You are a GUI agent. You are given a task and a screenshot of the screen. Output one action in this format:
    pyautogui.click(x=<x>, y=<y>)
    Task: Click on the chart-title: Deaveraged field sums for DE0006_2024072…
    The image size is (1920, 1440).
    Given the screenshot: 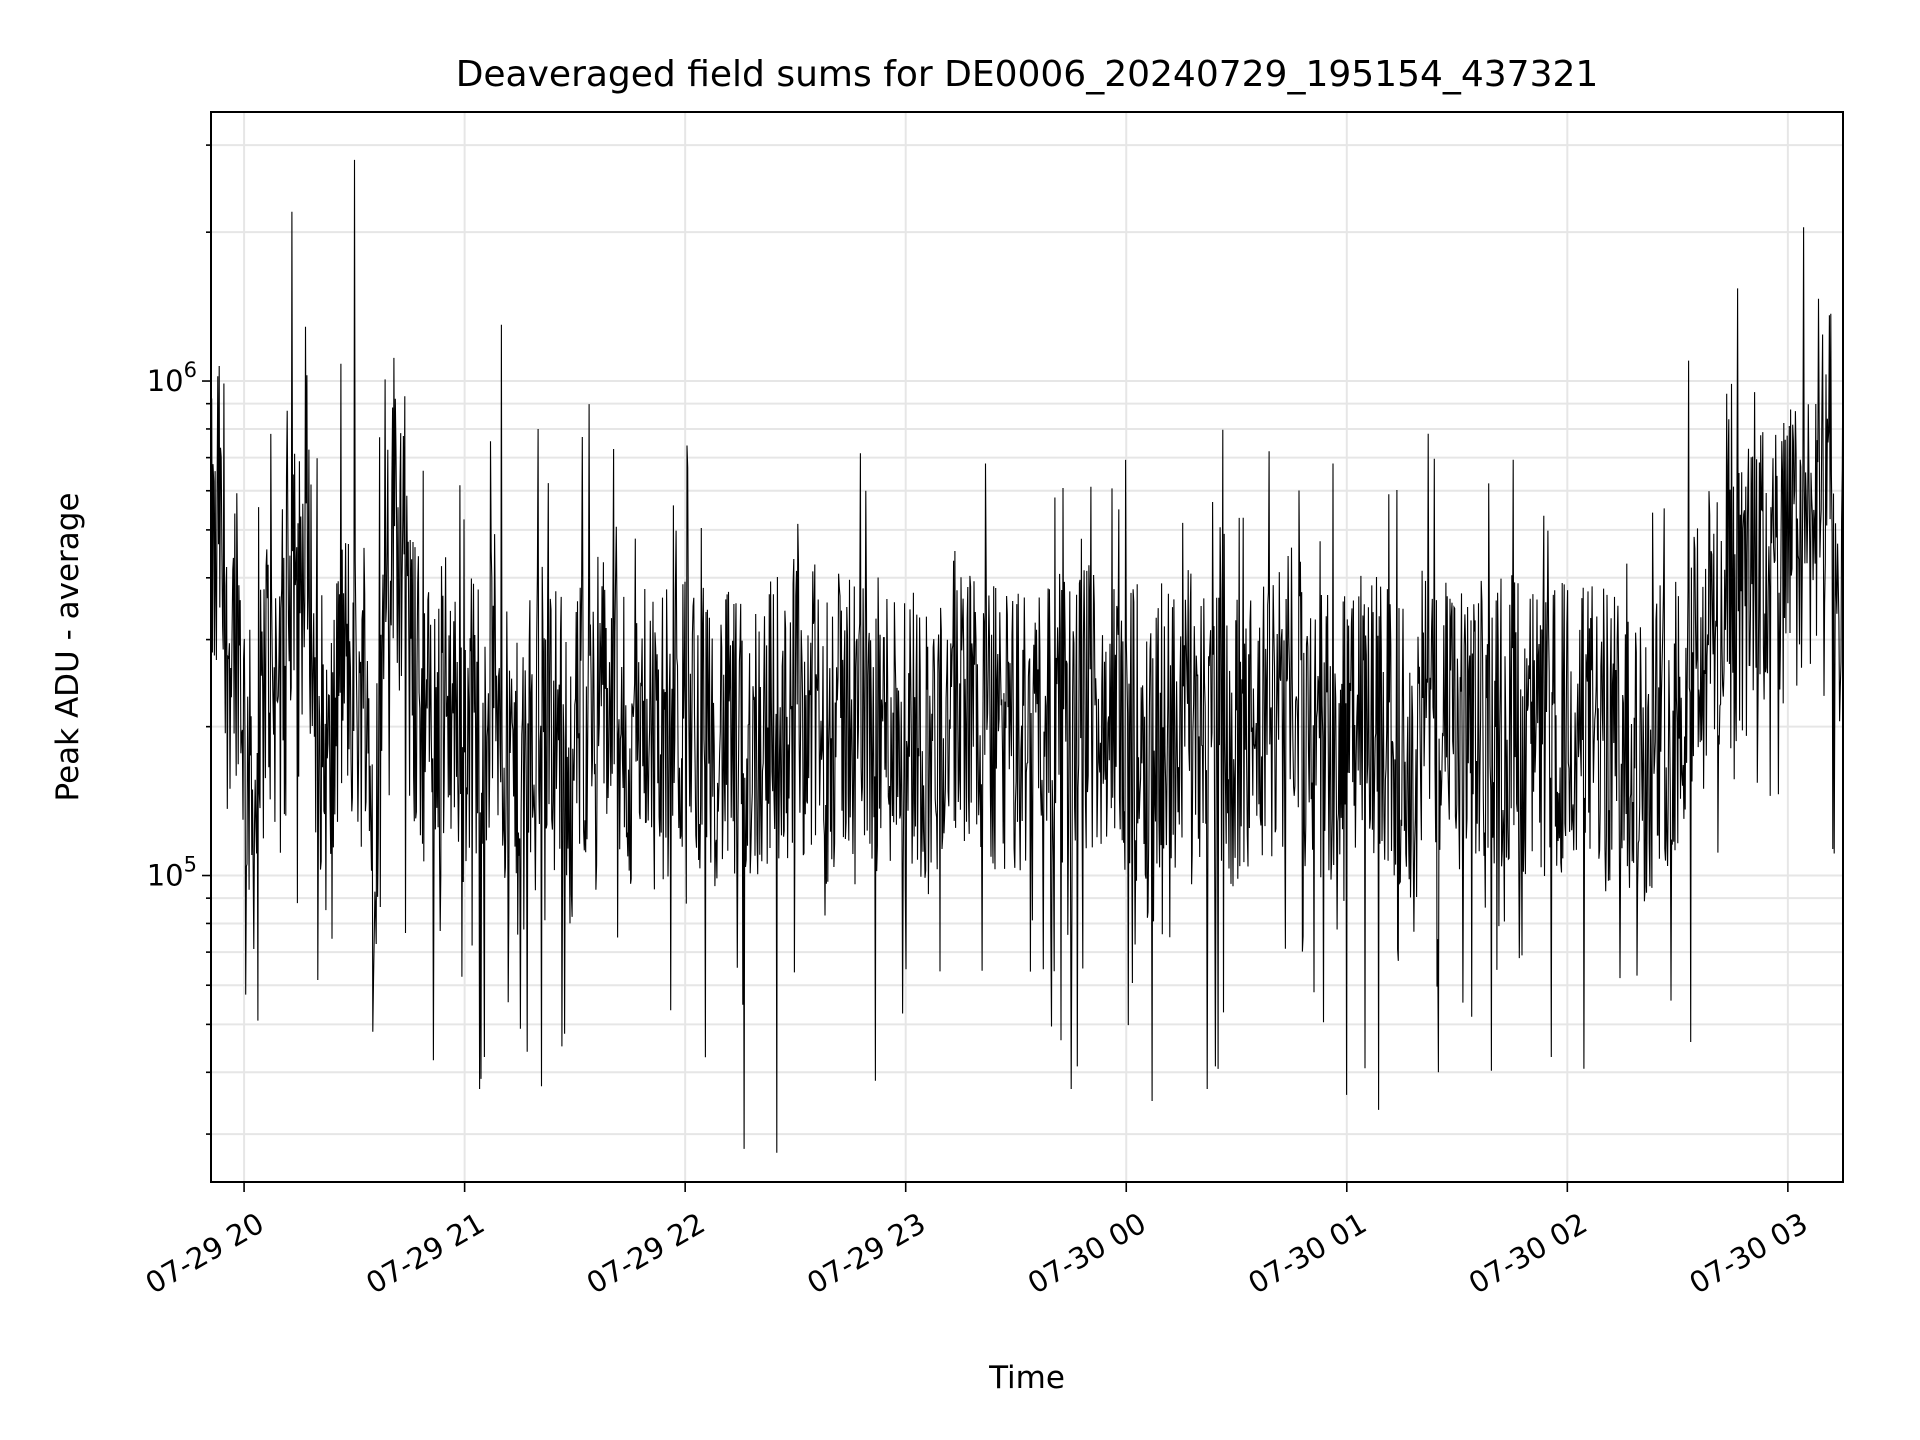 What is the action you would take?
    pyautogui.click(x=1027, y=74)
    